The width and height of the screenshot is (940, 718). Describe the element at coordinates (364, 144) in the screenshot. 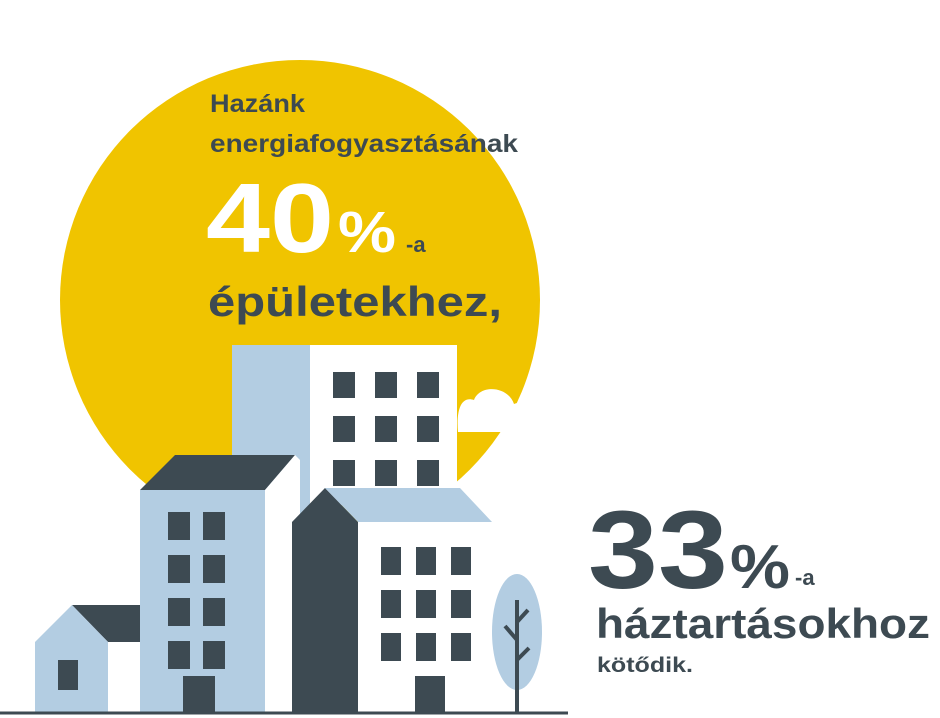

I see `intro-line: energiafogyasztásának` at that location.